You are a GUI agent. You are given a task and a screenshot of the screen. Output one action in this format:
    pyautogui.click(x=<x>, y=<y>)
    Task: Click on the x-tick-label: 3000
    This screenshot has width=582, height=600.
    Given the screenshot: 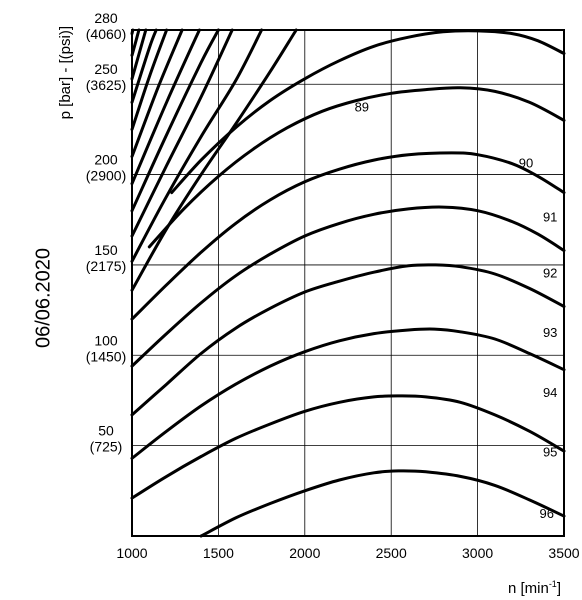 What is the action you would take?
    pyautogui.click(x=477, y=553)
    